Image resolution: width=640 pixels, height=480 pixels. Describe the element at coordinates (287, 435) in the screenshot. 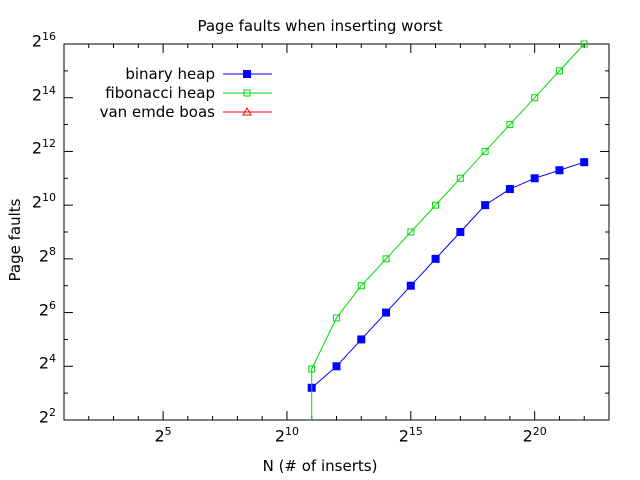

I see `x-tick-label: 210` at that location.